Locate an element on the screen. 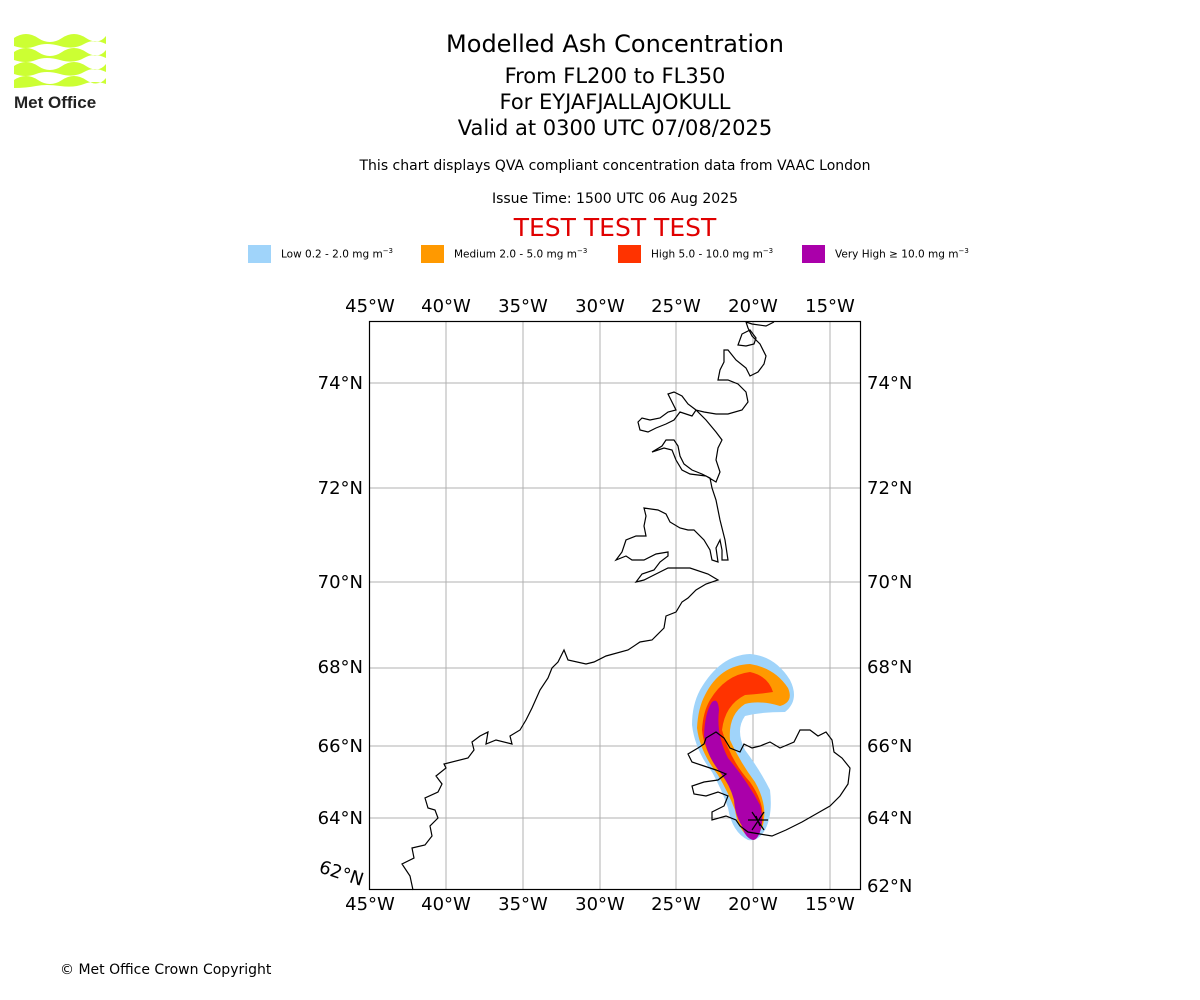 The image size is (1200, 1000). legend-swatch-very-high is located at coordinates (813, 254).